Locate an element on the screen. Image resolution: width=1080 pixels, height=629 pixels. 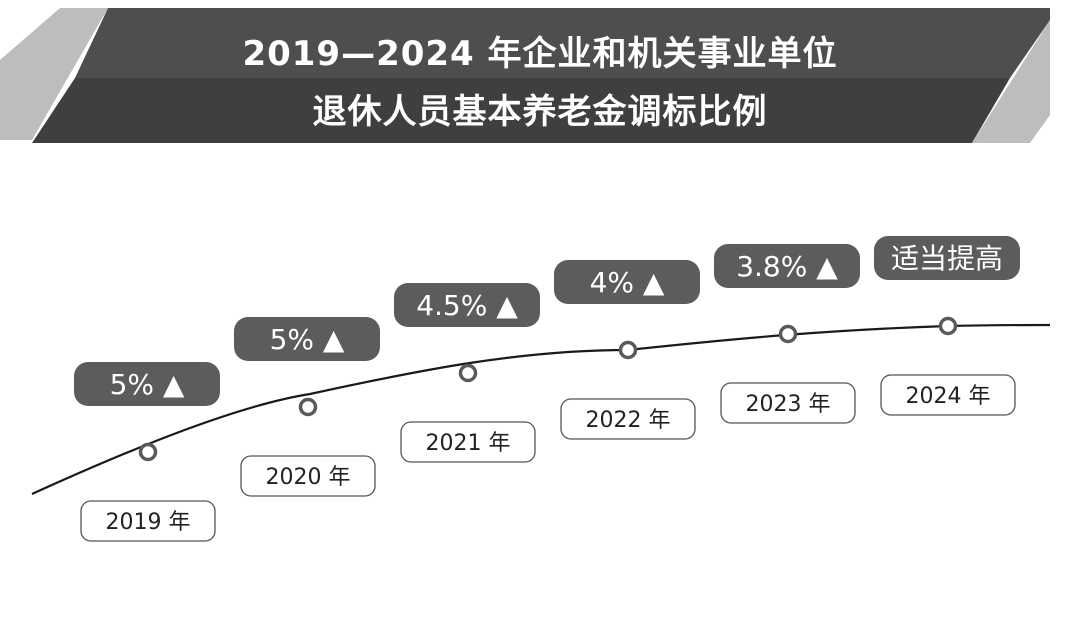
value-label: 4.5% ▲ is located at coordinates (467, 305).